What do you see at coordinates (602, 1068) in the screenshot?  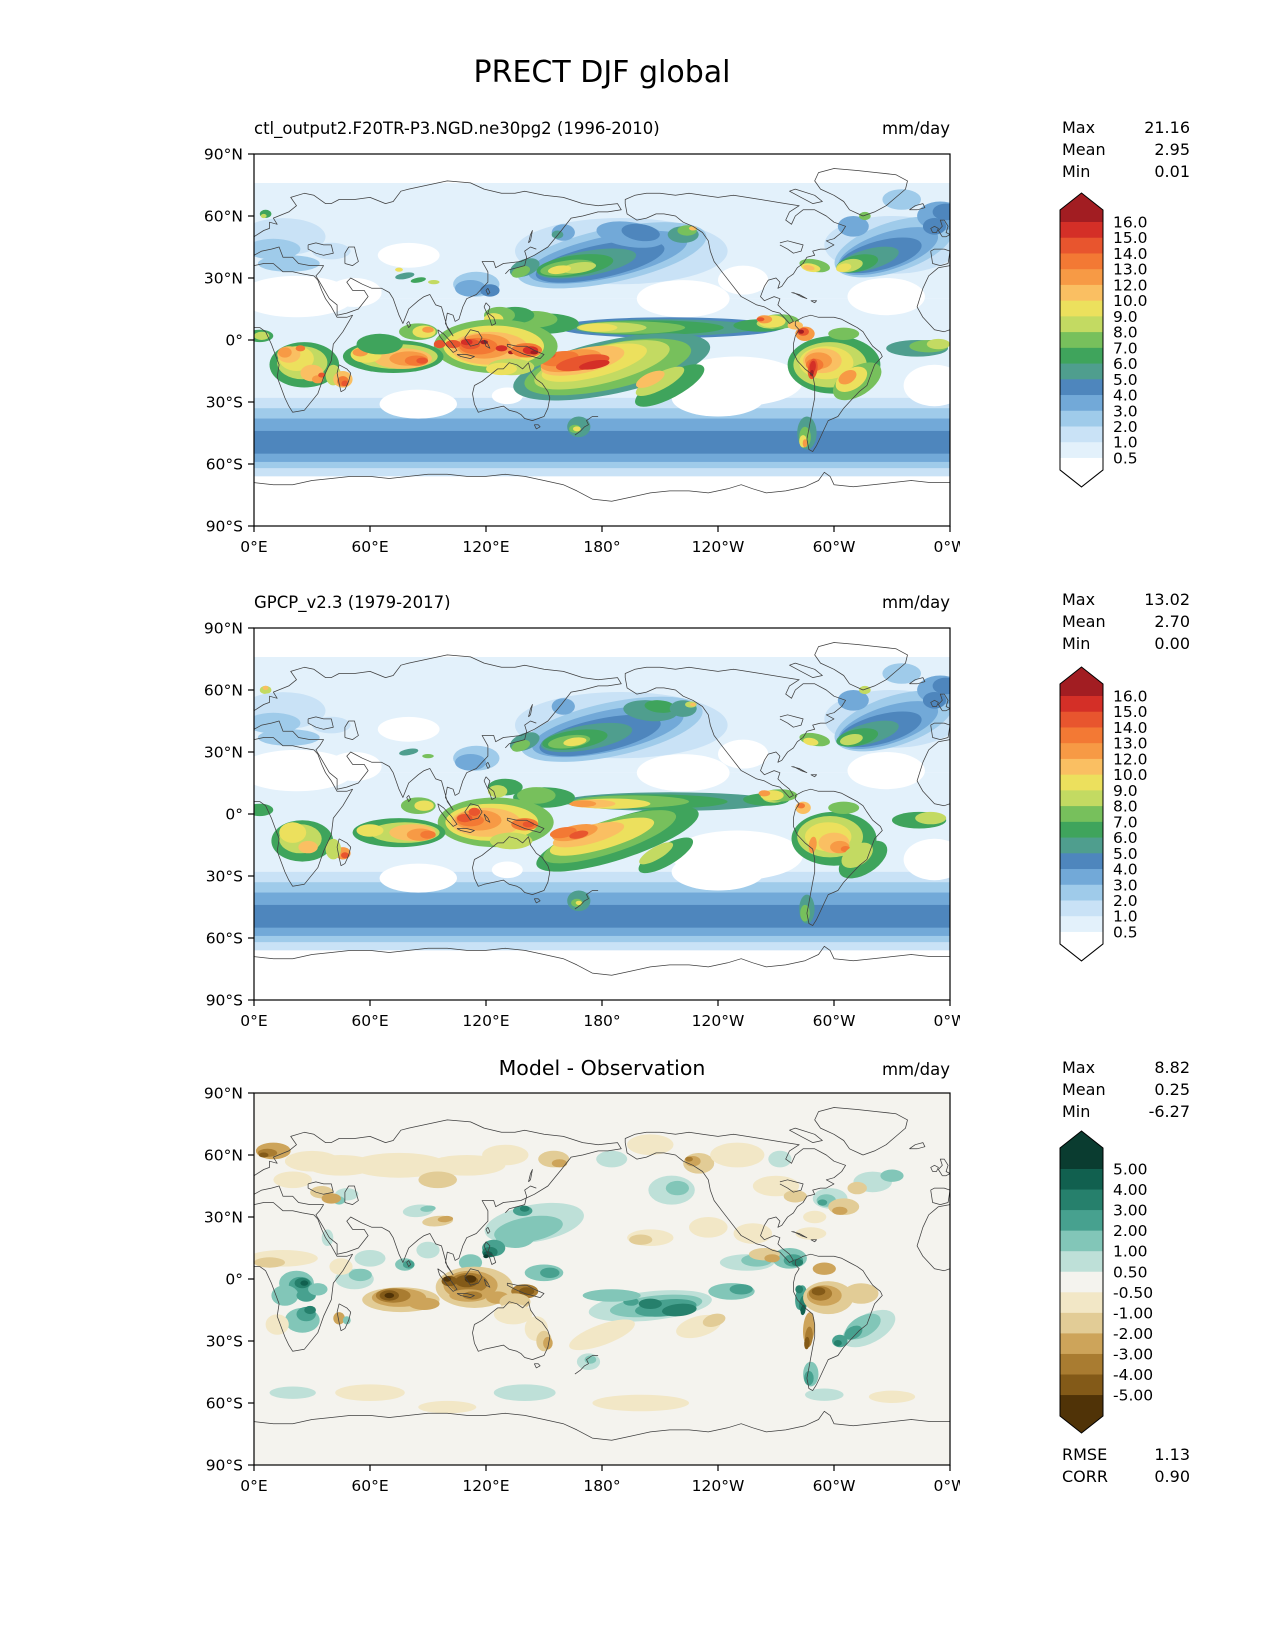 I see `panel-title-diff: Model - Observation` at bounding box center [602, 1068].